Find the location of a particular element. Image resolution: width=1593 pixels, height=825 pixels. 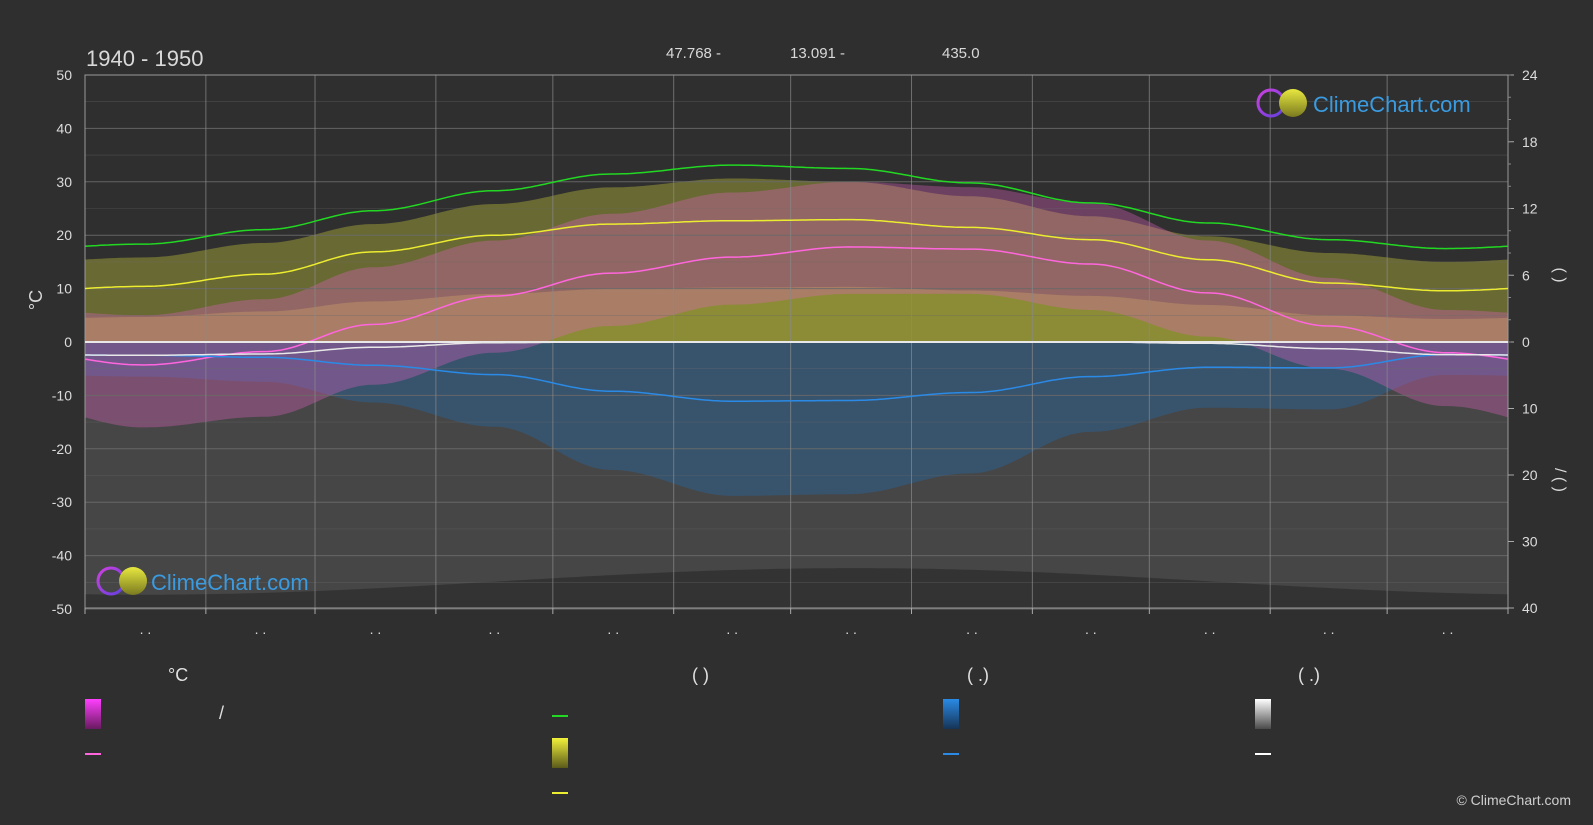

daylight-line is located at coordinates (796, 207).